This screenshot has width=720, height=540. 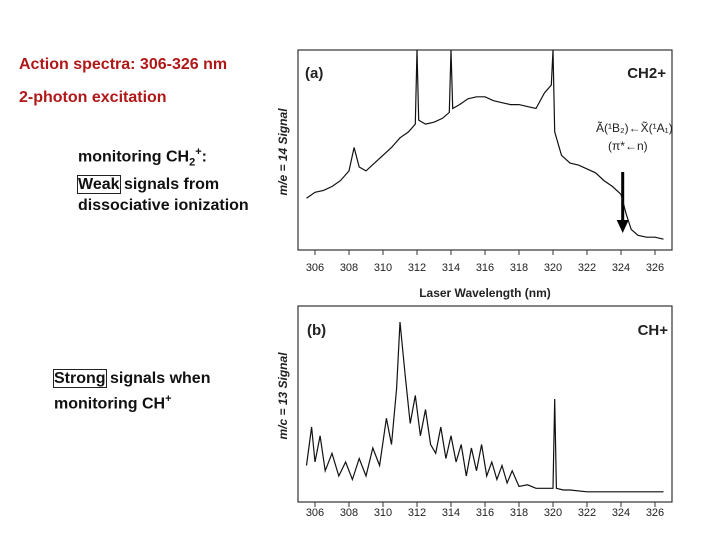 What do you see at coordinates (123, 64) in the screenshot?
I see `slide-title: Action spectra: 306-326 nm` at bounding box center [123, 64].